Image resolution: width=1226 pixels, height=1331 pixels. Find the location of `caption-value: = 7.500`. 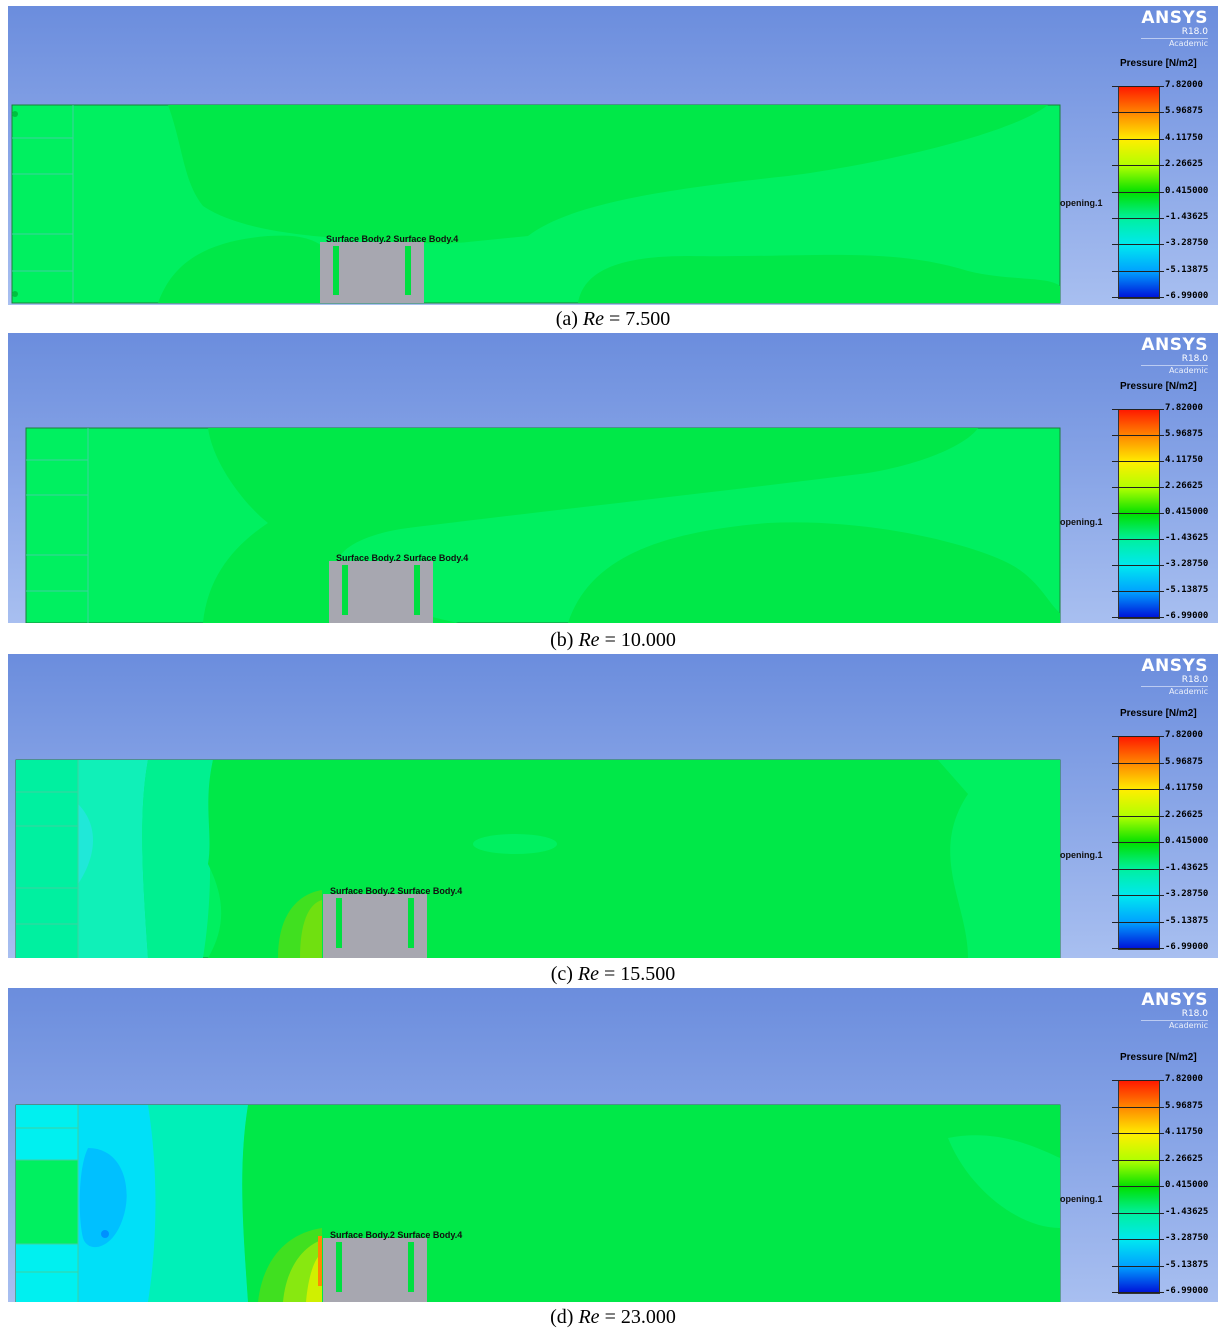

caption-value: = 7.500 is located at coordinates (640, 319).